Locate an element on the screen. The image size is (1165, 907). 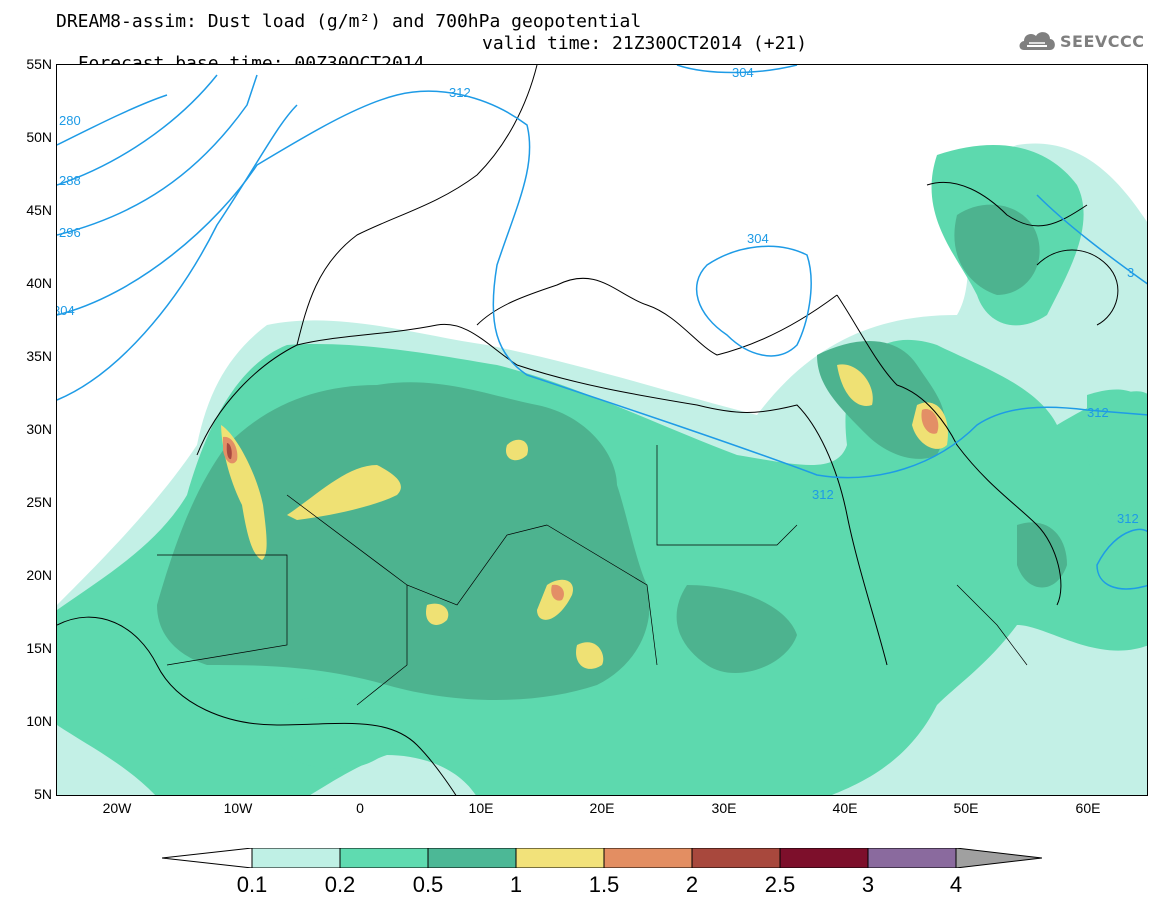
lon-tick-label: 40E is located at coordinates (845, 808).